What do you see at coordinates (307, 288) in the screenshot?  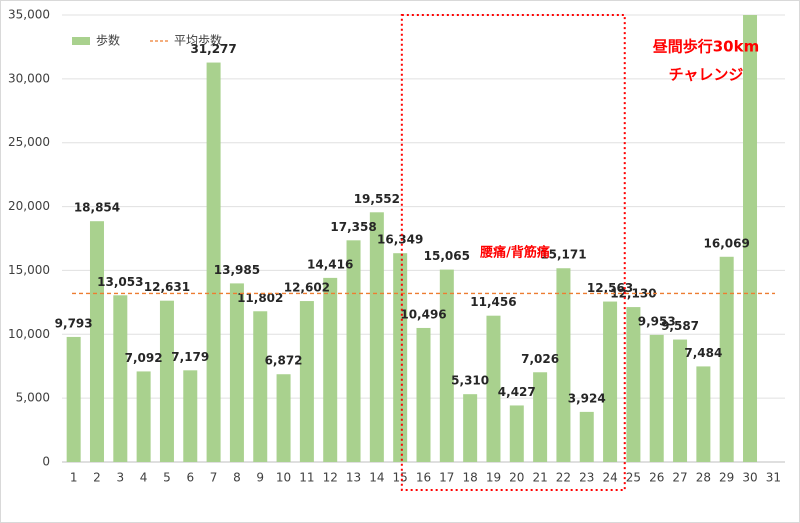 I see `value-label: 12,602` at bounding box center [307, 288].